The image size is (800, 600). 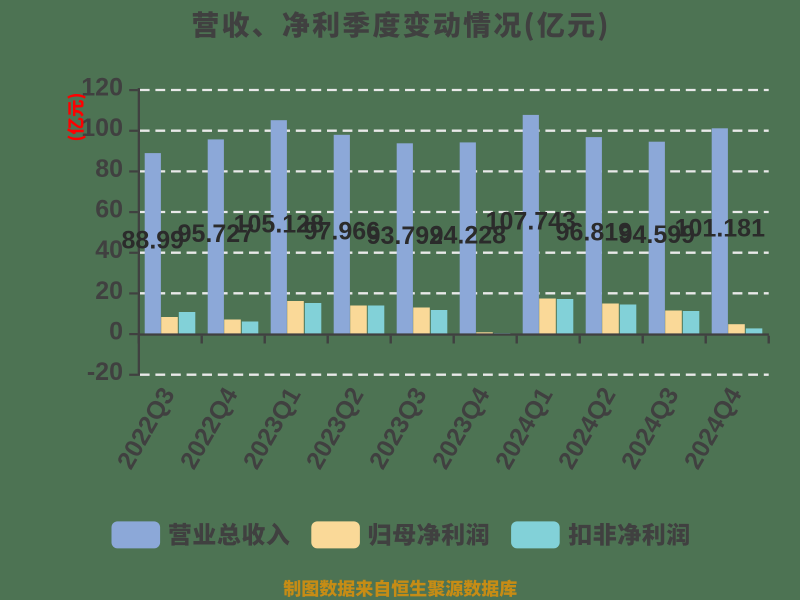 What do you see at coordinates (657, 235) in the screenshot?
I see `svg-text: 94.599` at bounding box center [657, 235].